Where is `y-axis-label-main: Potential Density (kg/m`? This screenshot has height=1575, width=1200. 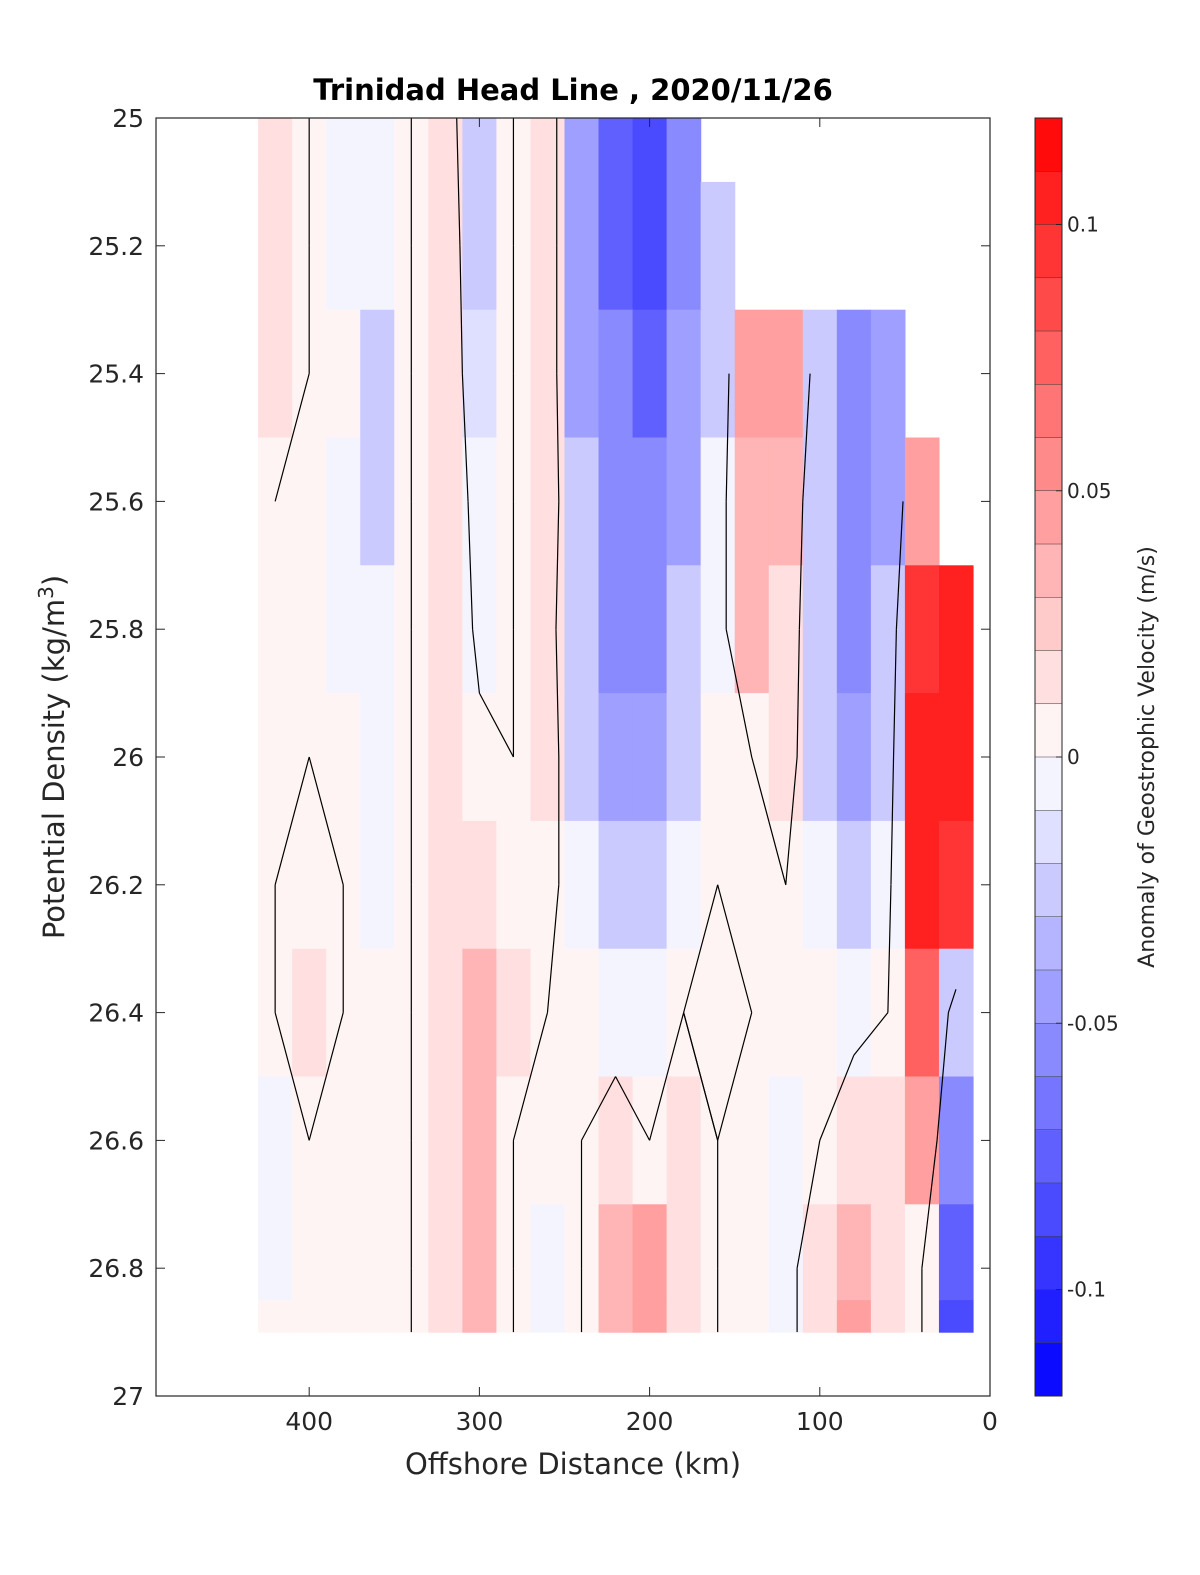
y-axis-label-main: Potential Density (kg/m is located at coordinates (54, 769).